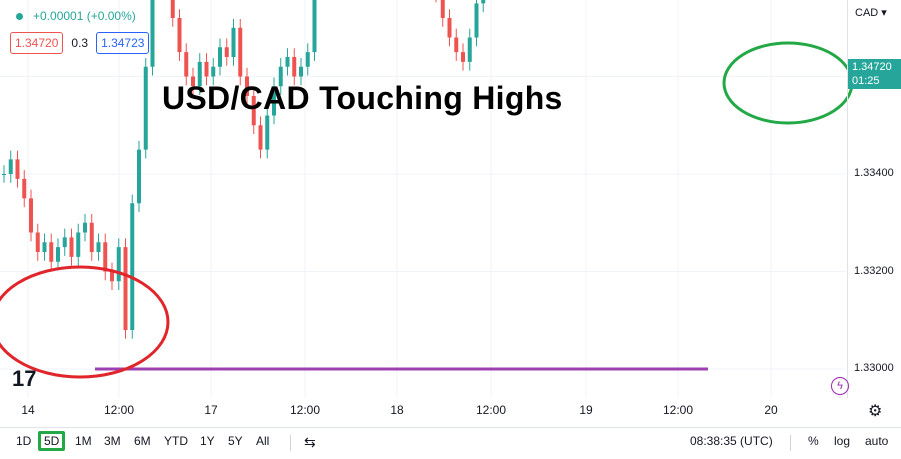 This screenshot has width=901, height=459. Describe the element at coordinates (872, 67) in the screenshot. I see `current-price: 1.34720` at that location.